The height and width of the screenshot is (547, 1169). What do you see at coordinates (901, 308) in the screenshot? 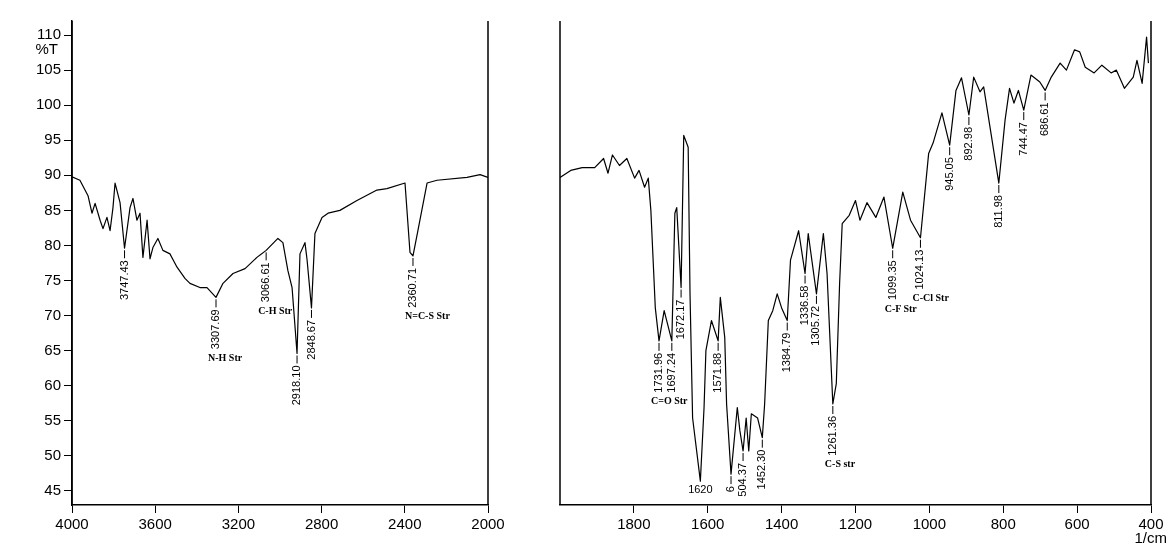
I see `annotation: C-F Str` at bounding box center [901, 308].